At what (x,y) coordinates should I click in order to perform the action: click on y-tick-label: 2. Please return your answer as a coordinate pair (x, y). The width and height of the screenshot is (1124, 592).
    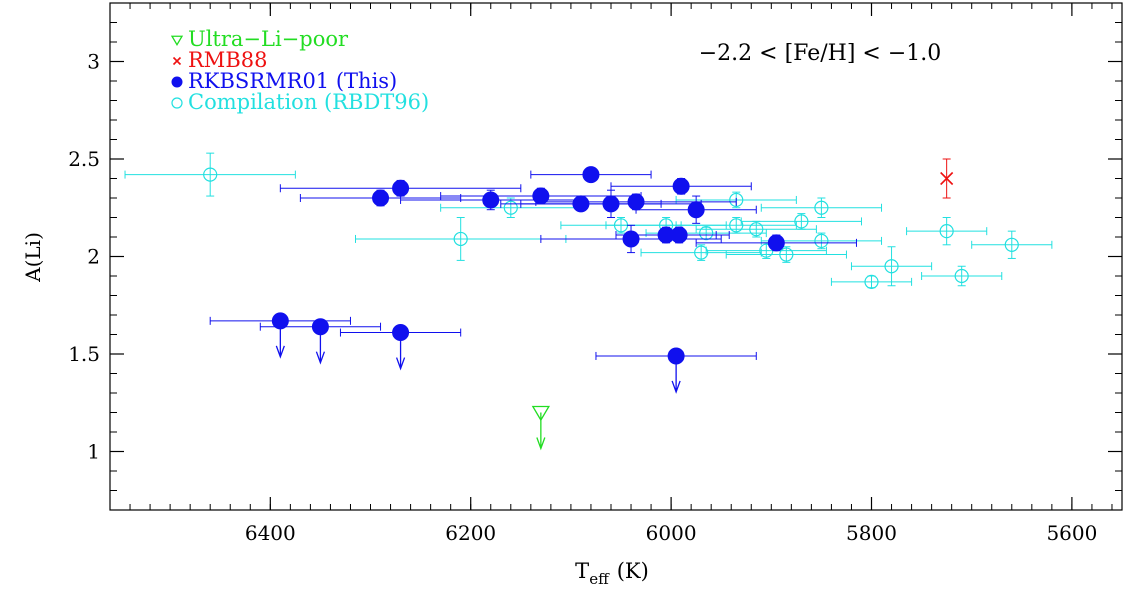
    Looking at the image, I should click on (93, 257).